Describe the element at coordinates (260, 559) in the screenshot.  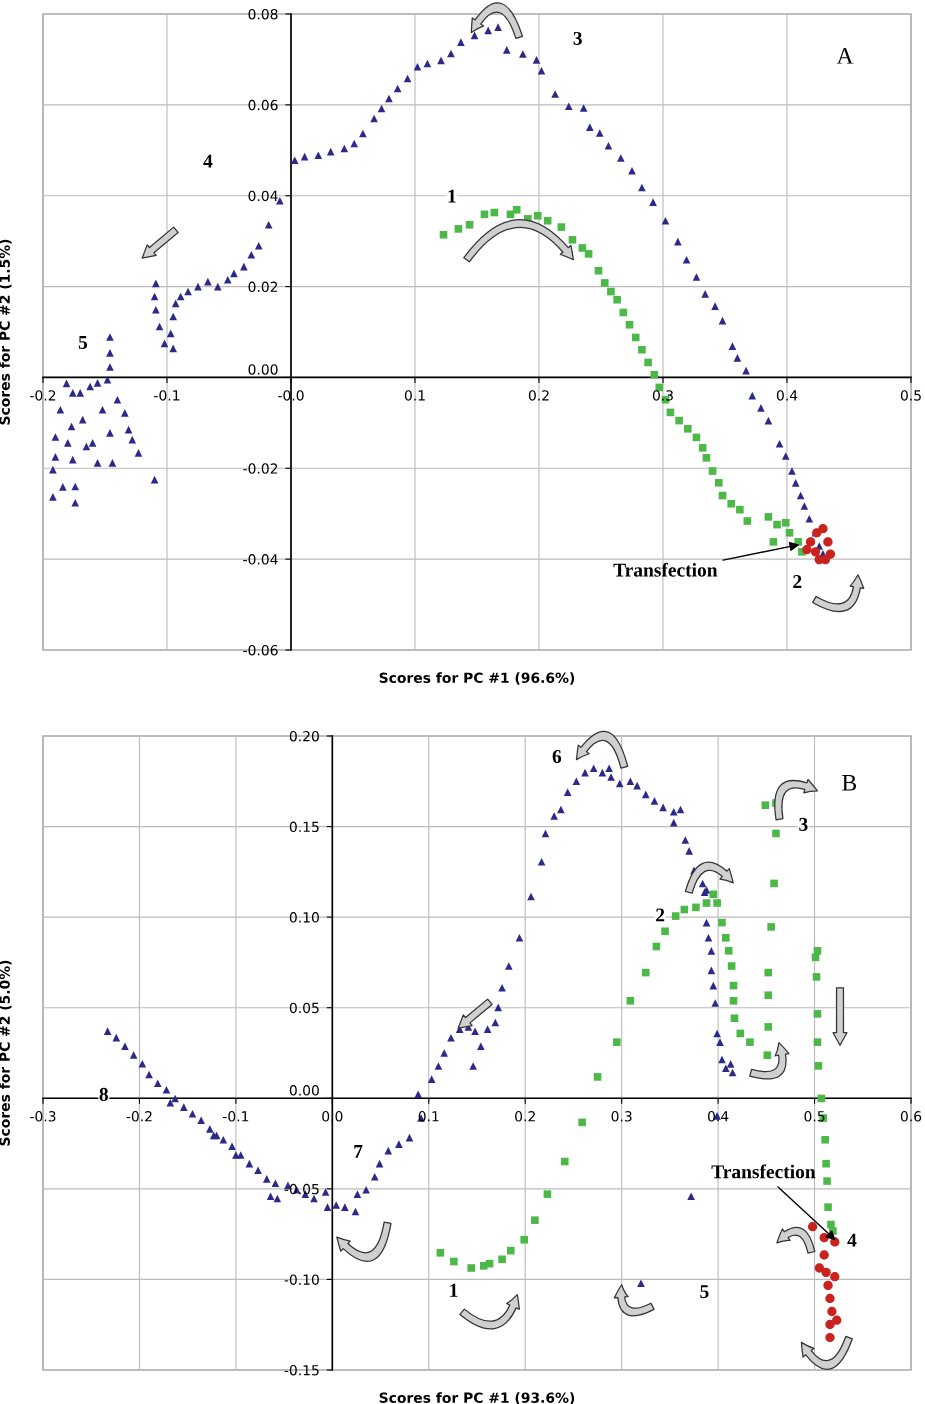
I see `y-tick-label: -0.04` at that location.